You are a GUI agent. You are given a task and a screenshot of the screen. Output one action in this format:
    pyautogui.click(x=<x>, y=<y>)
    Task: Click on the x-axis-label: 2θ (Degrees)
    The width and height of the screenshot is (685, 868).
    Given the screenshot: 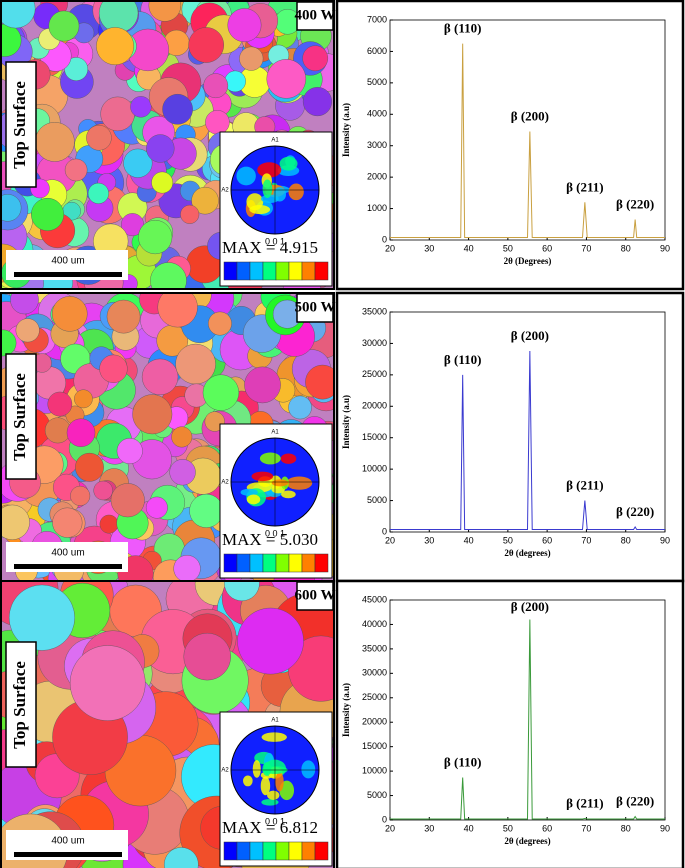 What is the action you would take?
    pyautogui.click(x=528, y=261)
    